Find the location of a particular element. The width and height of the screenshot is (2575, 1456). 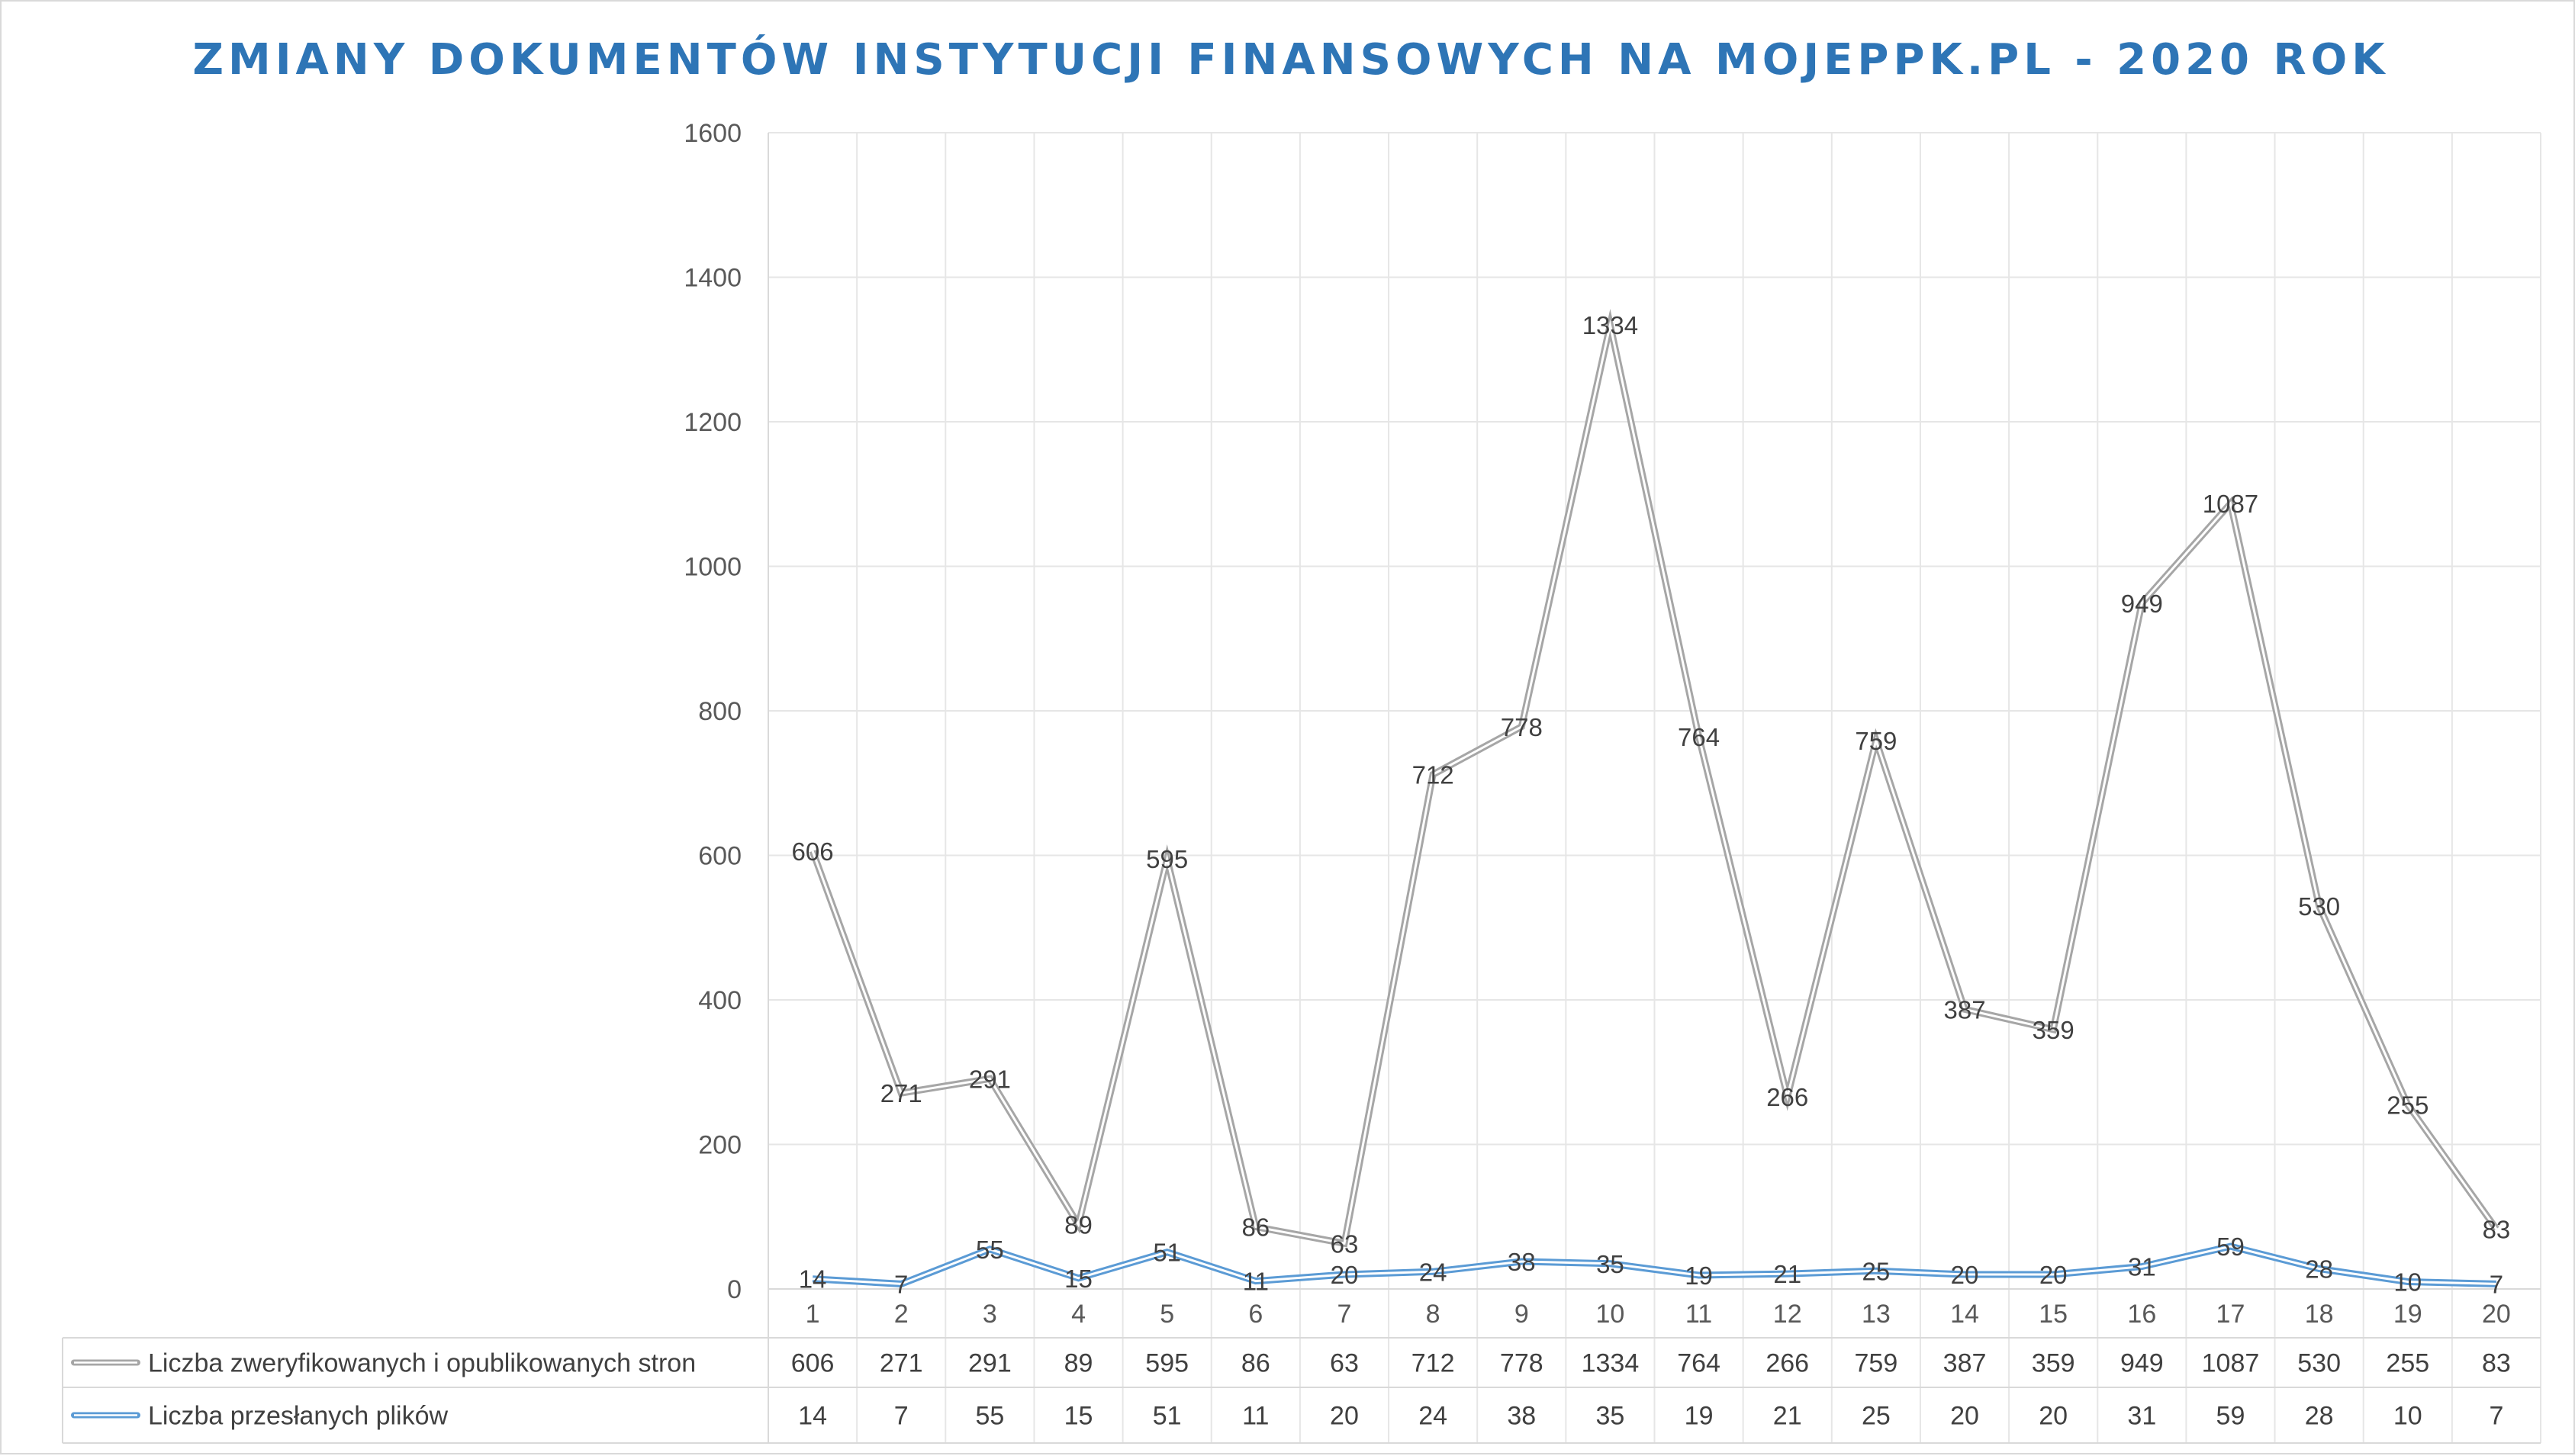

x-tick-label: 13 is located at coordinates (1876, 1314).